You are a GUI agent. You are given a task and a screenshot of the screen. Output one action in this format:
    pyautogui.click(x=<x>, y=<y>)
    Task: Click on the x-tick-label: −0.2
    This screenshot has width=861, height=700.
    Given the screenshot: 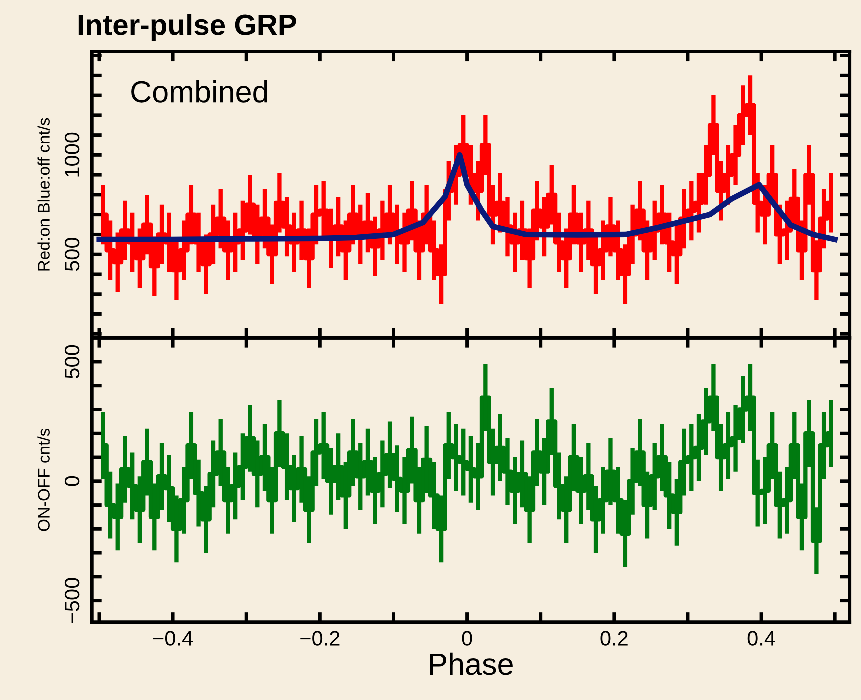 What is the action you would take?
    pyautogui.click(x=320, y=638)
    